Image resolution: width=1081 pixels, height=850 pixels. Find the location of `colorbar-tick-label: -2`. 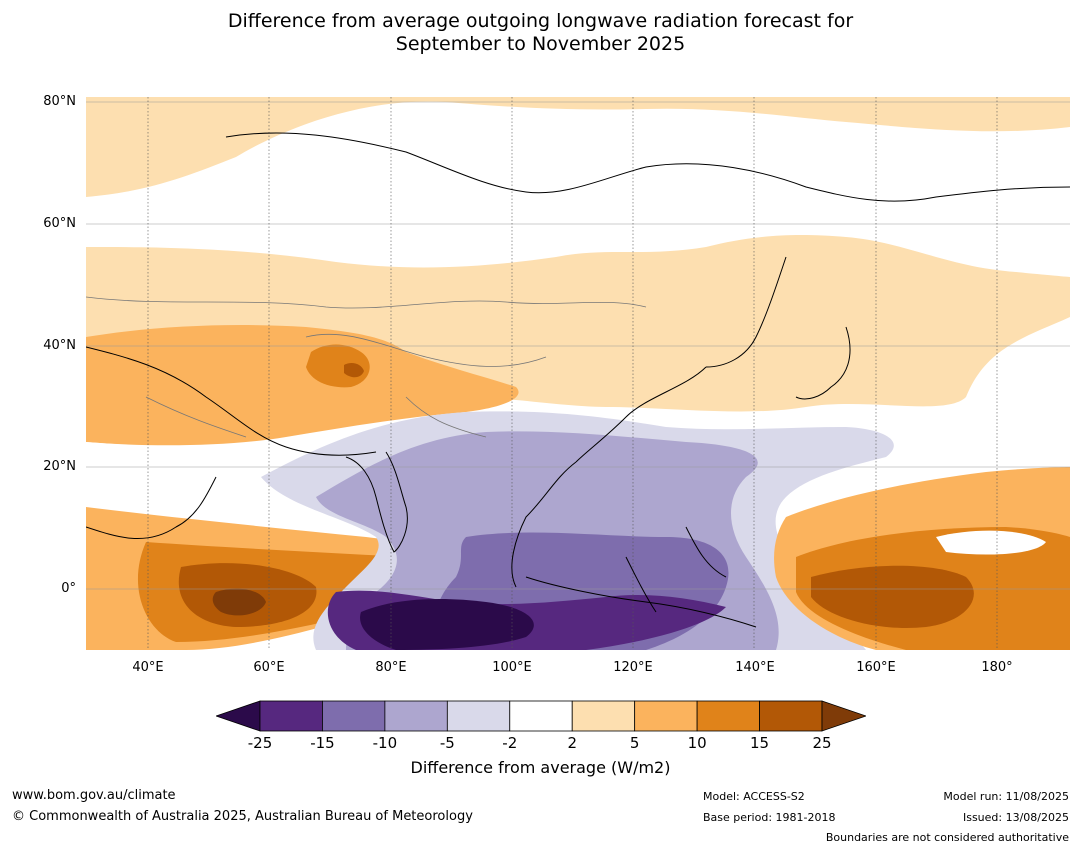

colorbar-tick-label: -2 is located at coordinates (510, 743).